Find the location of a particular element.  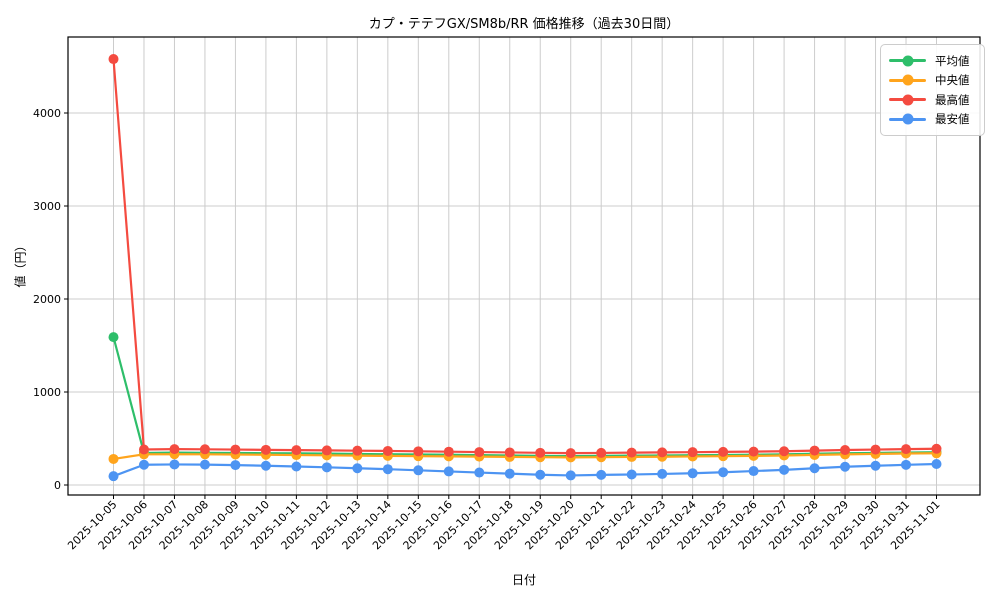

legend-line-marker-max is located at coordinates (907, 100).